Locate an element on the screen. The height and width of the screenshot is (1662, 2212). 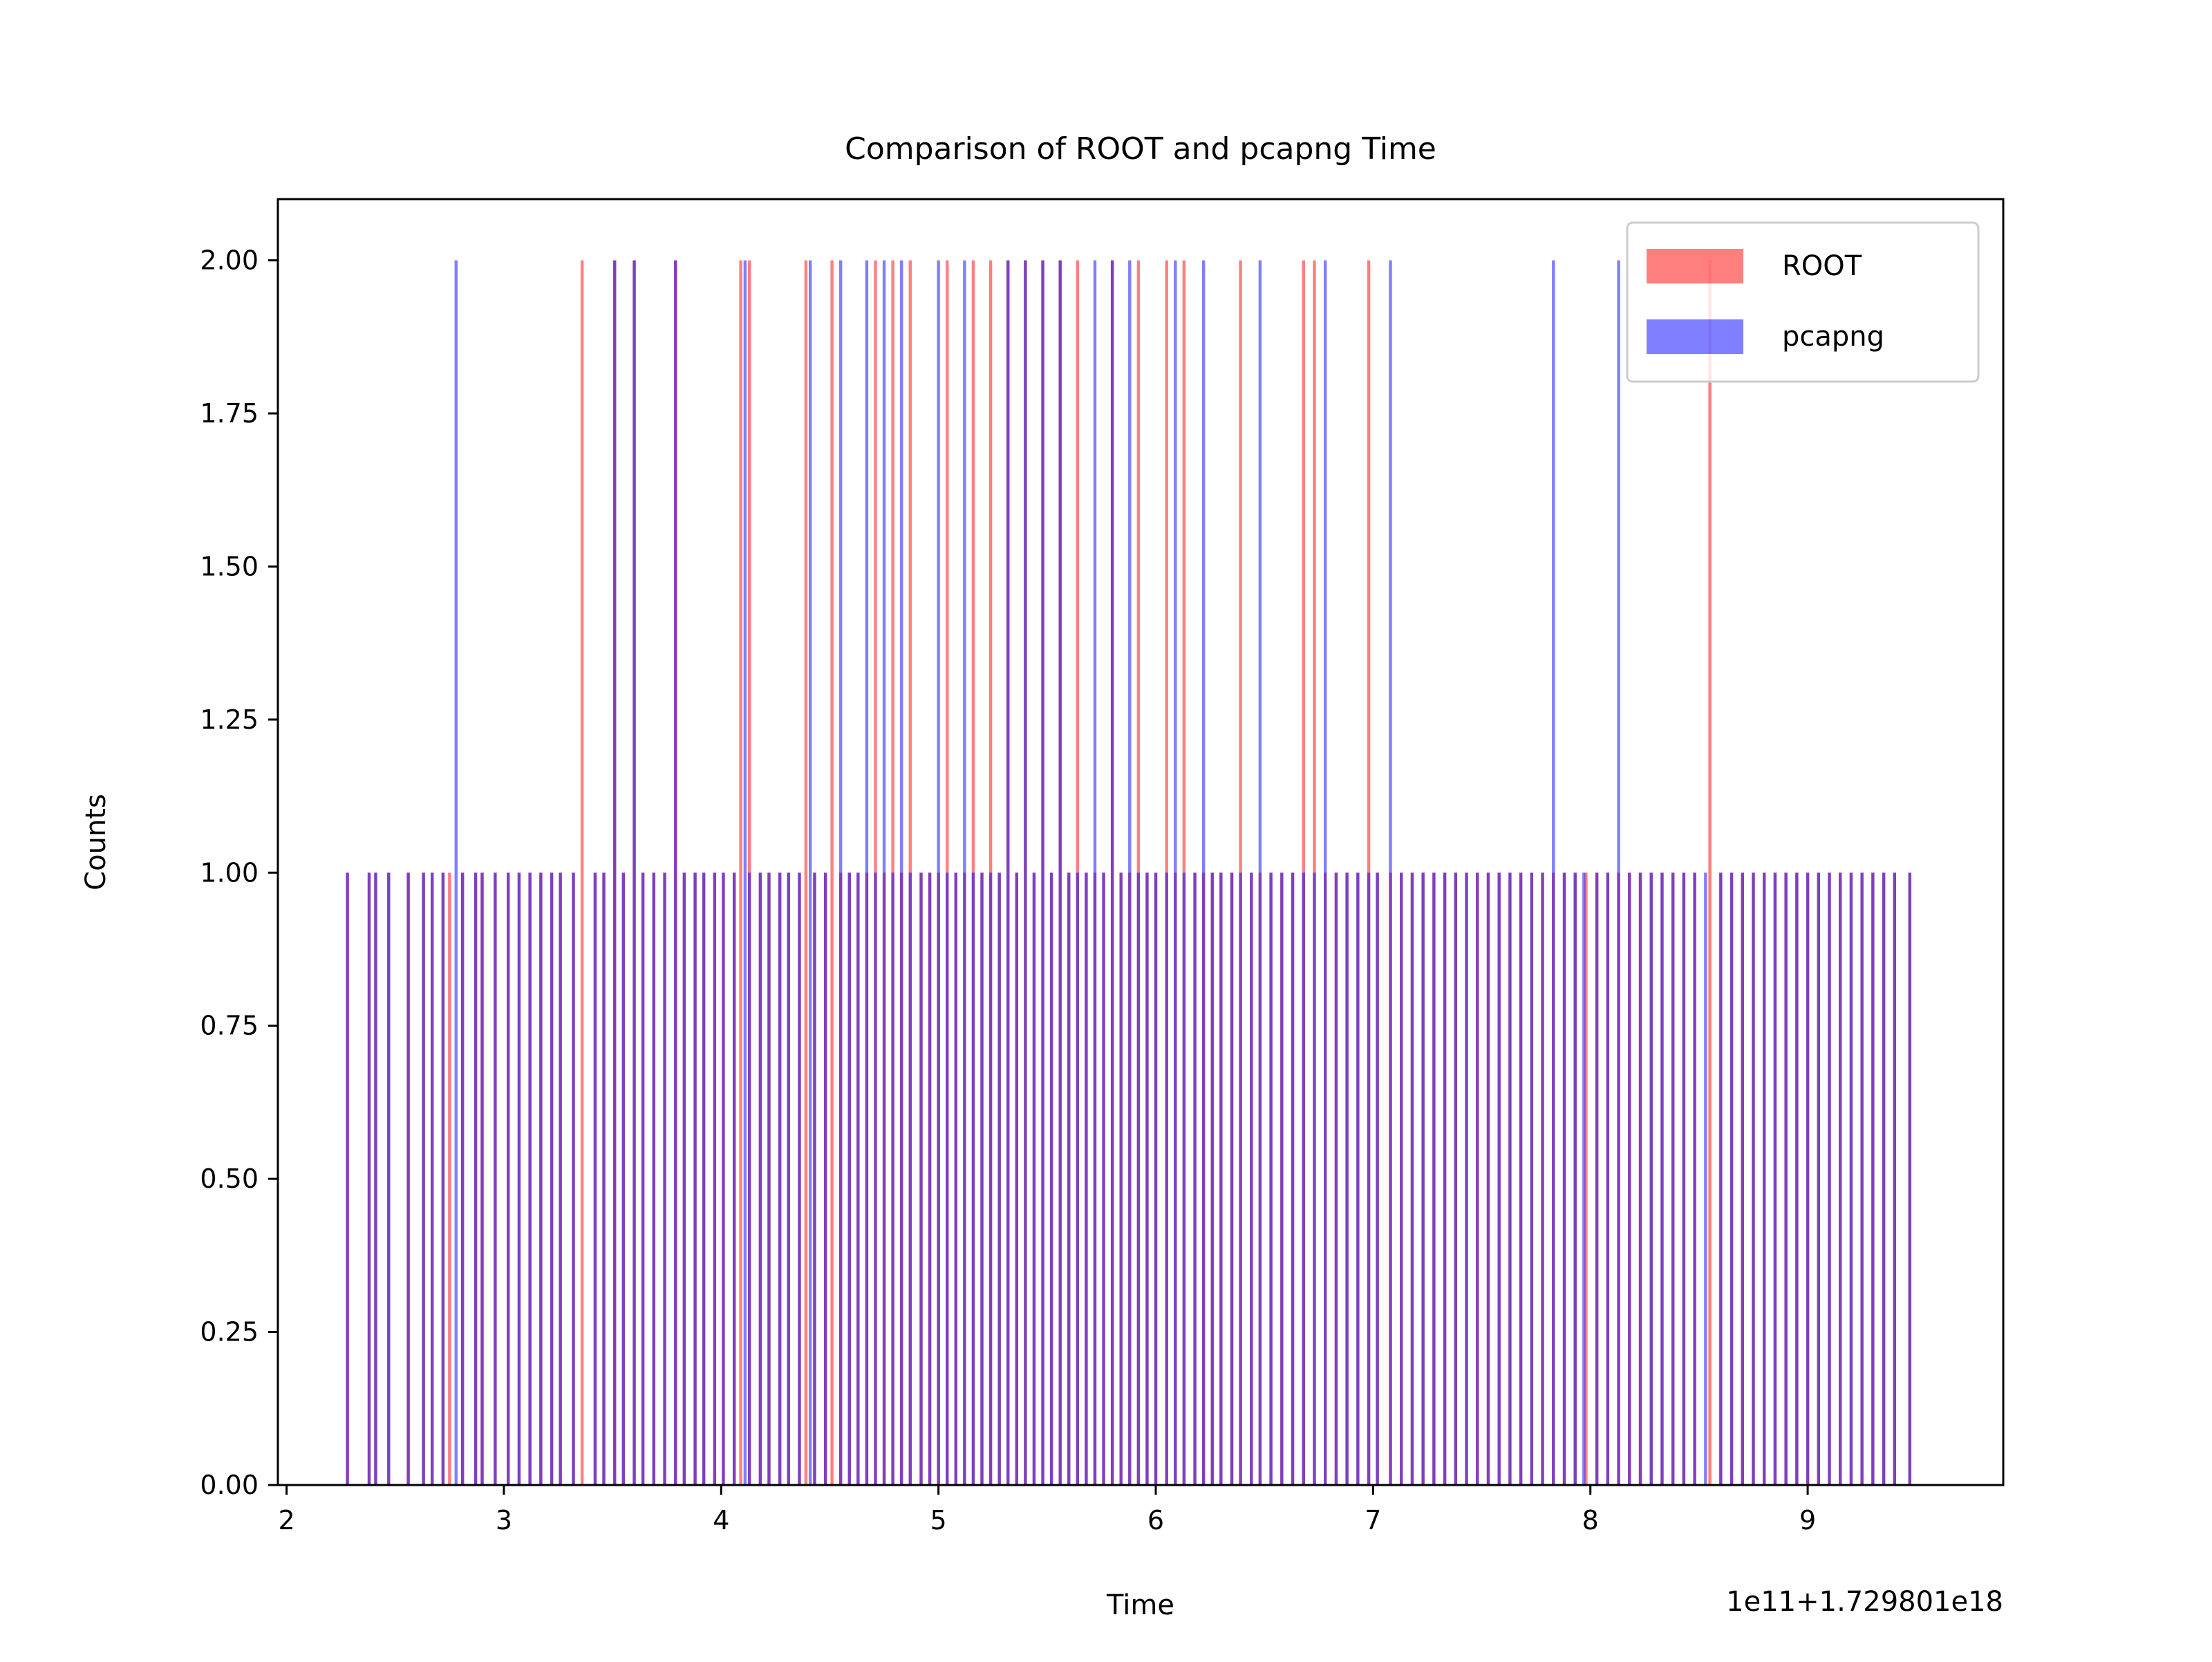
legend-swatch-root is located at coordinates (1695, 266).